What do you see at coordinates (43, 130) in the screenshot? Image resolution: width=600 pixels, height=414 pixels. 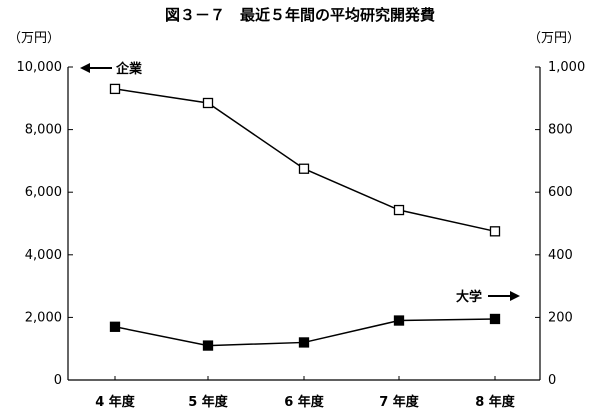 I see `left-tick-label: 8,000` at bounding box center [43, 130].